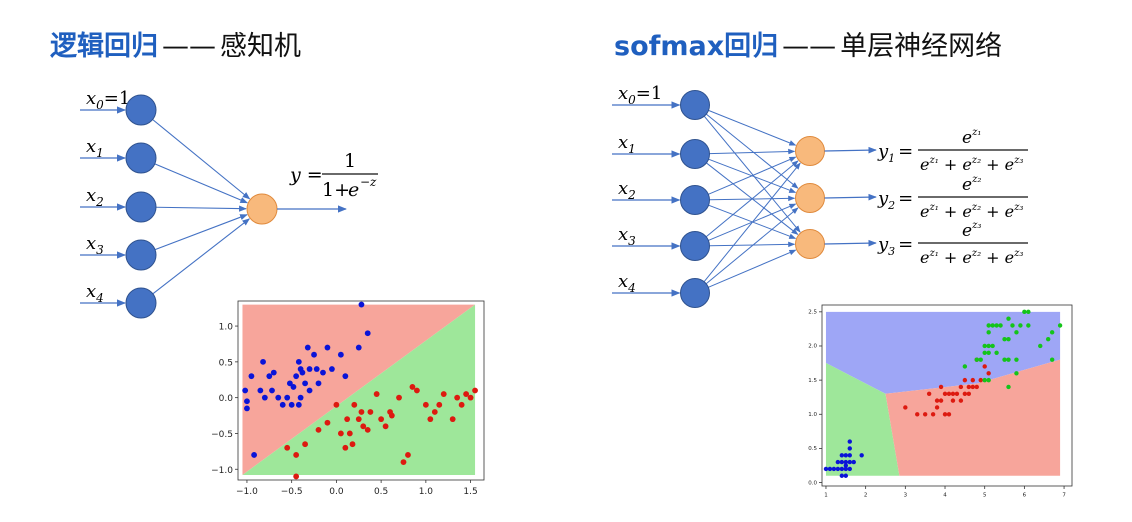 This screenshot has height=522, width=1132. I want to click on input-label: x3, so click(627, 236).